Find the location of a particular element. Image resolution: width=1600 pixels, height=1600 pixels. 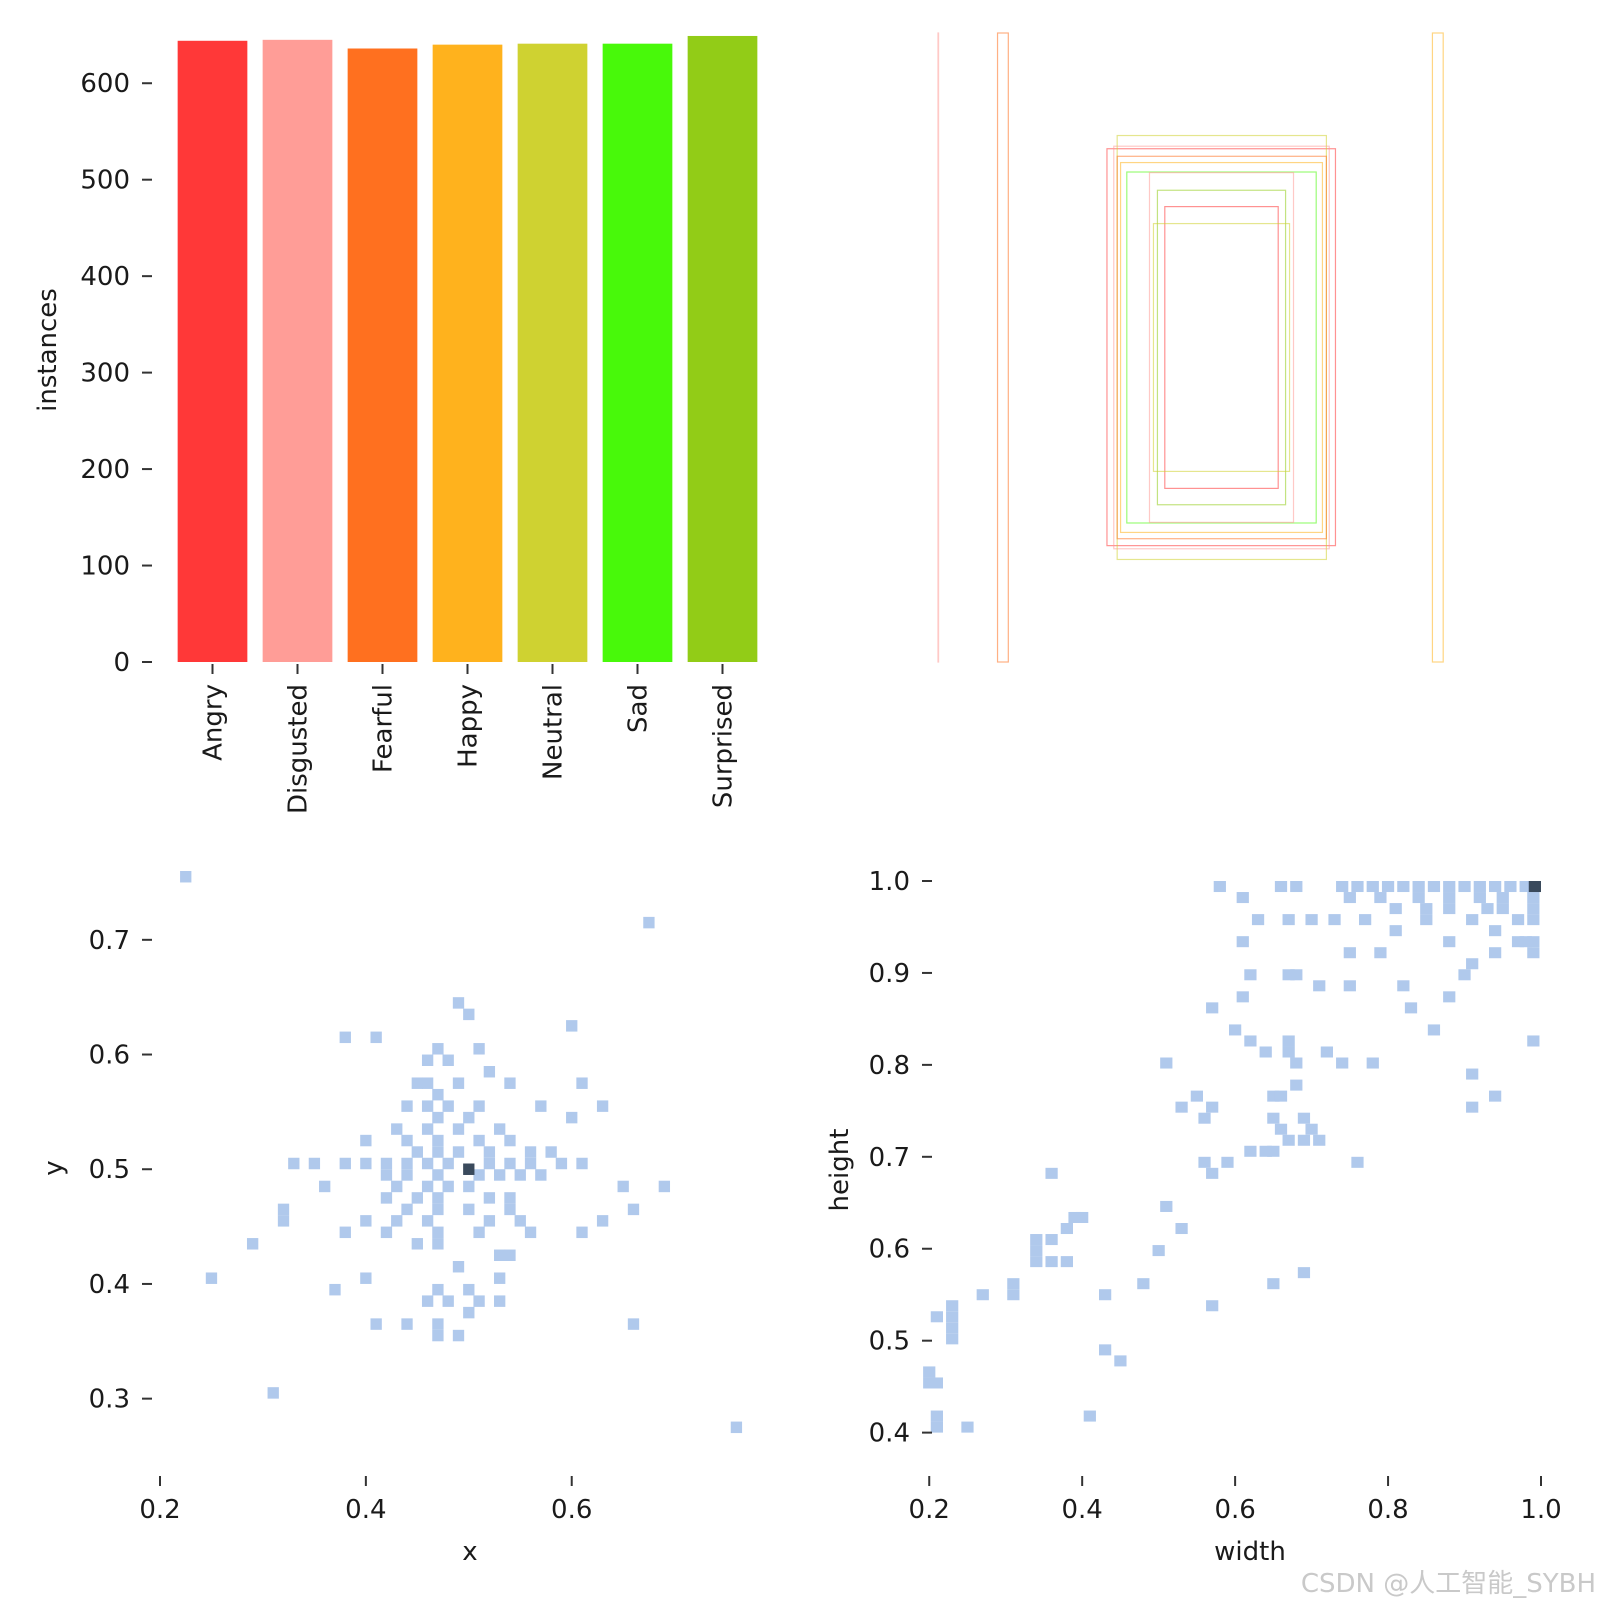

x-tick-label: Sad is located at coordinates (639, 708).